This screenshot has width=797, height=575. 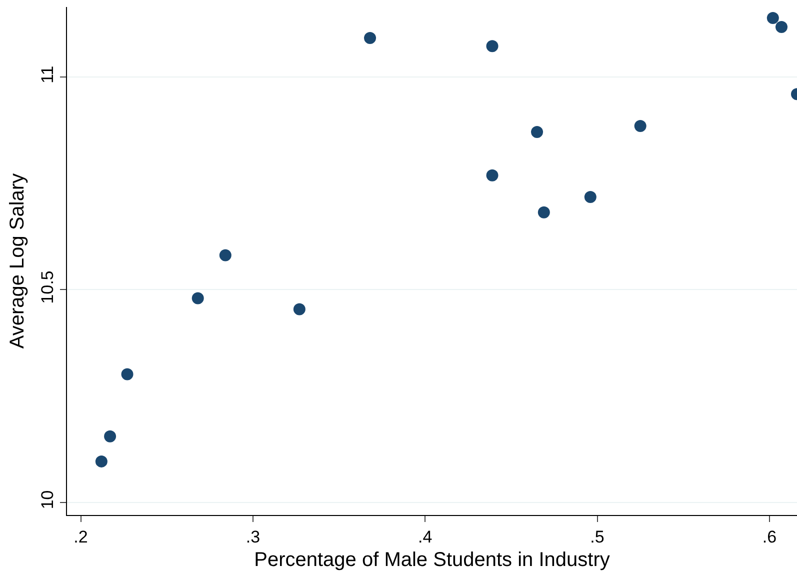 I want to click on x-tick-label: .5, so click(x=597, y=536).